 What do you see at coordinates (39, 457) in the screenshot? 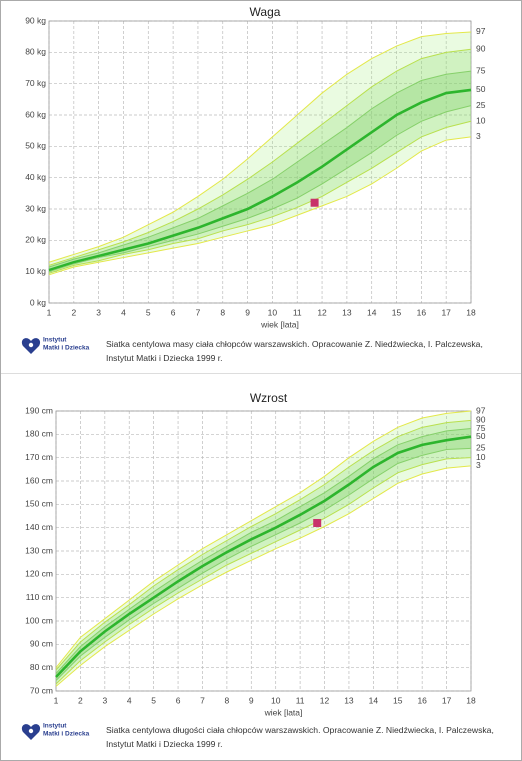
I see `y-tick-label: 170 cm` at bounding box center [39, 457].